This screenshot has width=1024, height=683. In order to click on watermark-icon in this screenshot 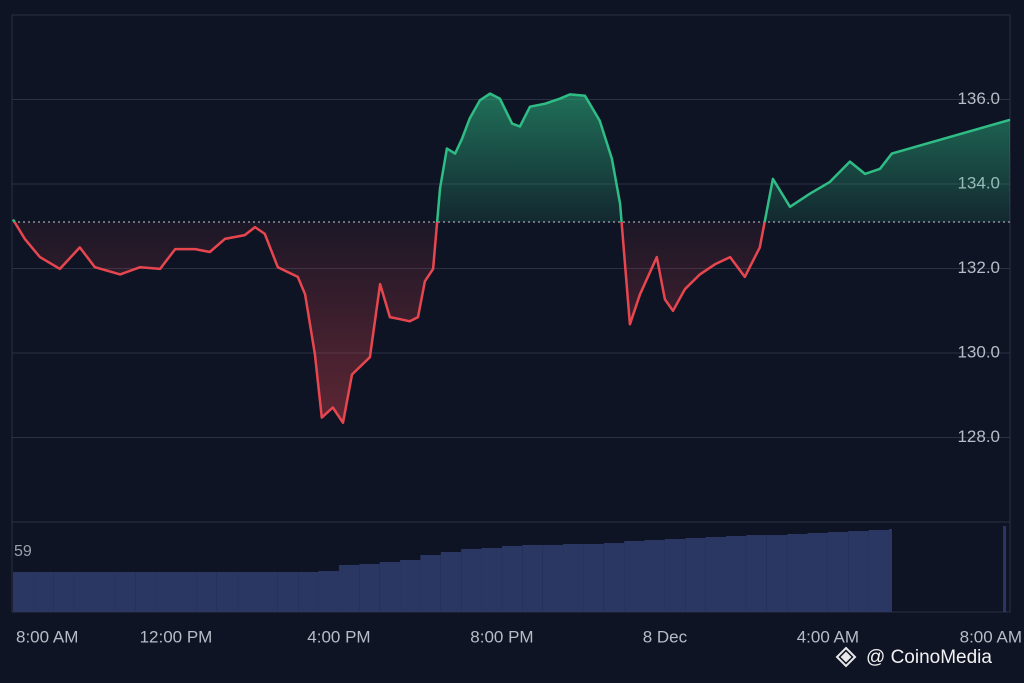, I will do `click(846, 657)`.